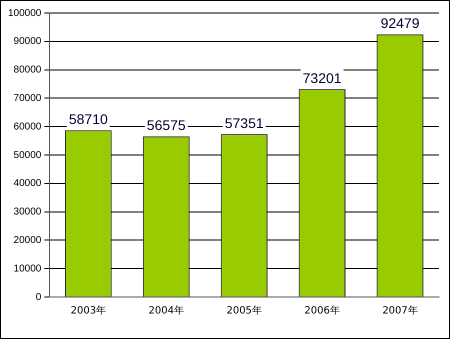 The image size is (450, 339). What do you see at coordinates (322, 78) in the screenshot?
I see `data-label: 73201` at bounding box center [322, 78].